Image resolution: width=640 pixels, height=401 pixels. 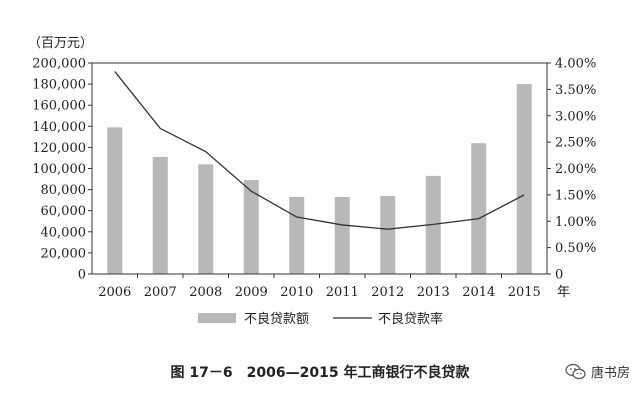 I want to click on y-right-tick-label: 1.50%, so click(x=575, y=195).